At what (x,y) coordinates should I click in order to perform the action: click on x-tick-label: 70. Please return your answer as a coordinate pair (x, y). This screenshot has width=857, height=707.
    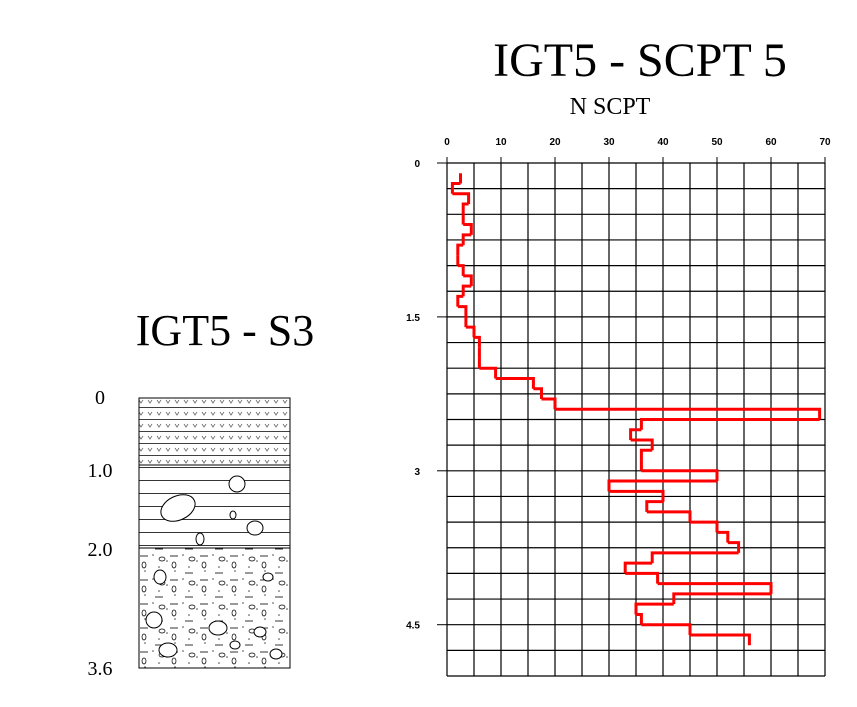
    Looking at the image, I should click on (825, 142).